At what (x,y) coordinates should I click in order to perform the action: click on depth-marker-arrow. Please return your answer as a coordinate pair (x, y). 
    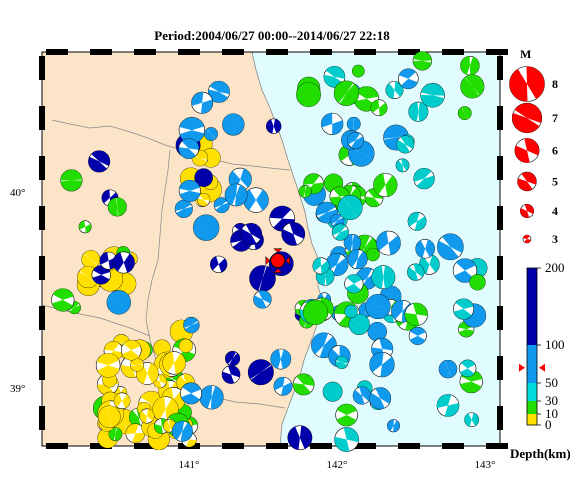
    Looking at the image, I should click on (522, 367).